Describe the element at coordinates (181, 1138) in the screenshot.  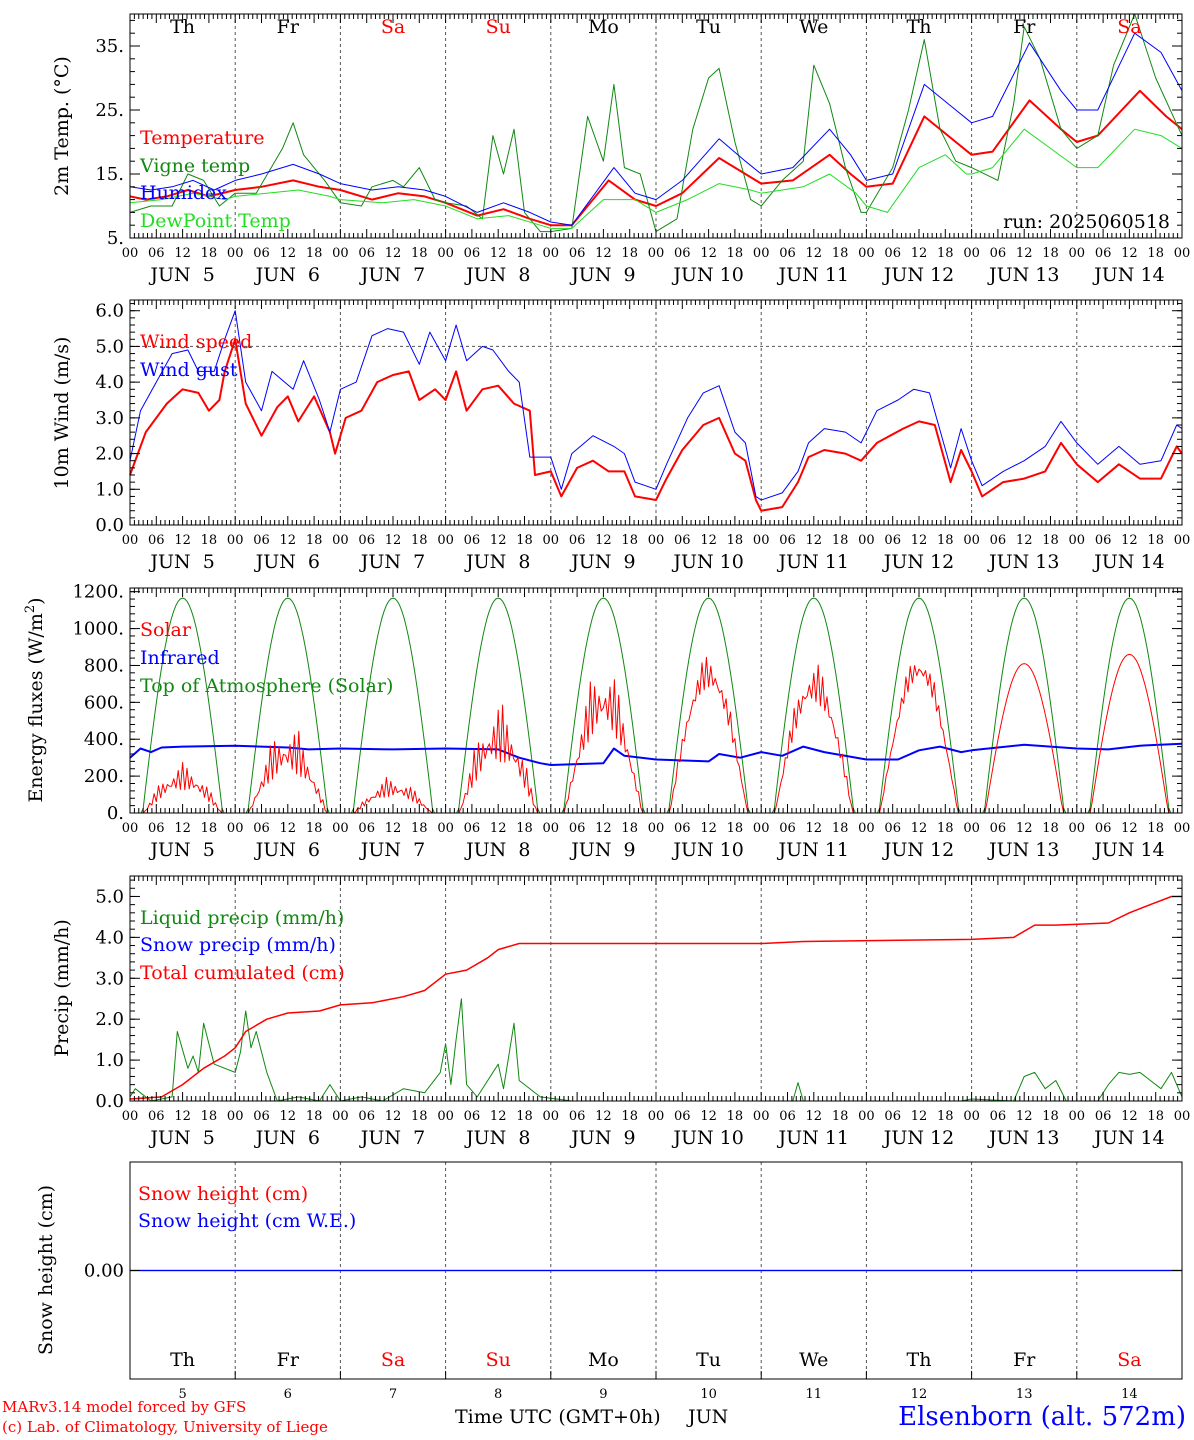
I see `day-label: JUN 5` at that location.